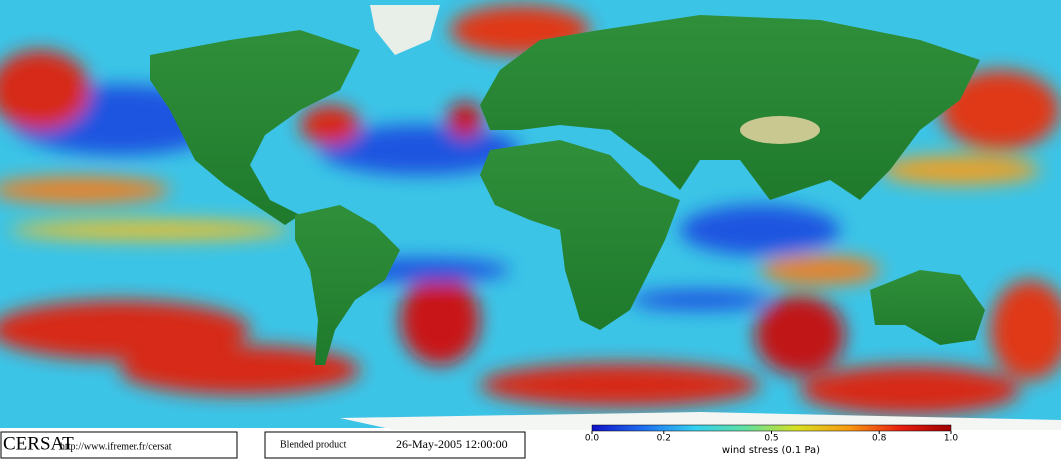 This screenshot has width=1061, height=462. I want to click on logo-box, so click(119, 445).